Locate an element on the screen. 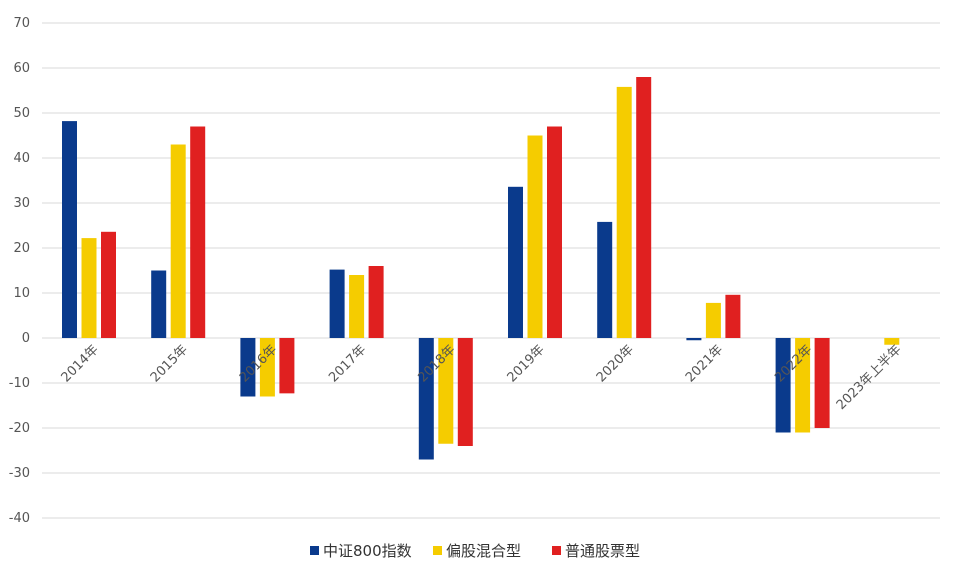 The image size is (960, 578). y-tick-label: -30 is located at coordinates (19, 473).